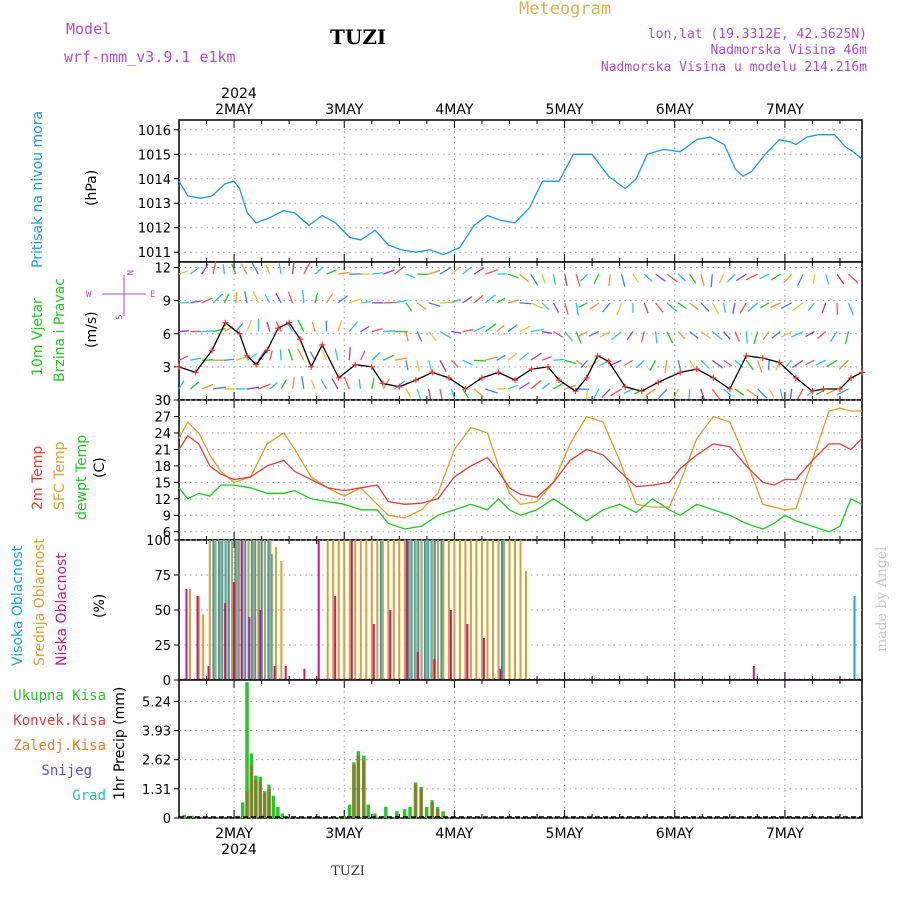 The image size is (900, 900). What do you see at coordinates (234, 110) in the screenshot?
I see `day-label-top: 2MAY` at bounding box center [234, 110].